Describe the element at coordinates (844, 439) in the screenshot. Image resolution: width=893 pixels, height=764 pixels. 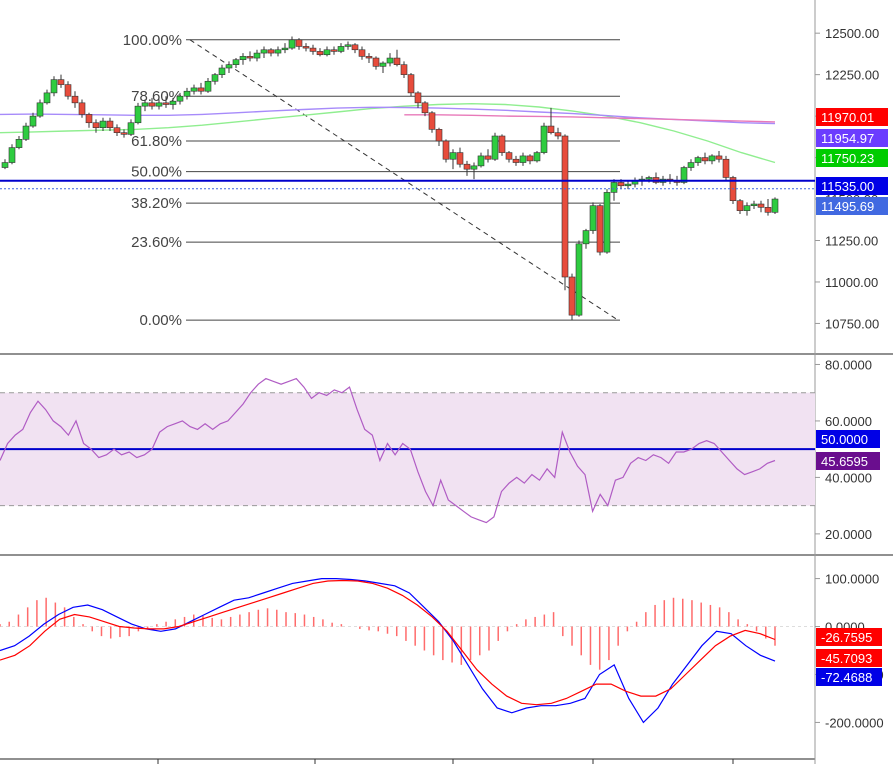
I see `rsi-badge-label: 50.0000` at that location.